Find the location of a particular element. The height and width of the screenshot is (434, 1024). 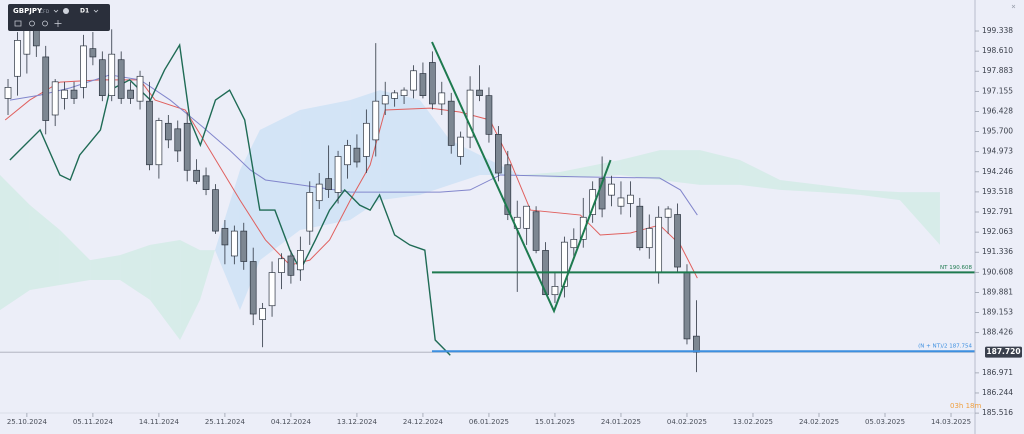

x-tick-label: 25.10.2024 is located at coordinates (27, 422).